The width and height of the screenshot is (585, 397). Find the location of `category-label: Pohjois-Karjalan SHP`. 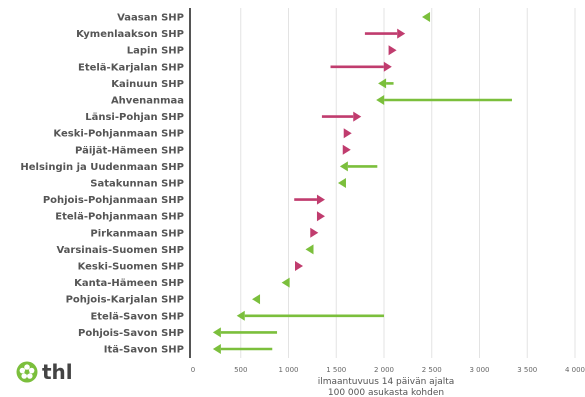

category-label: Pohjois-Karjalan SHP is located at coordinates (125, 300).